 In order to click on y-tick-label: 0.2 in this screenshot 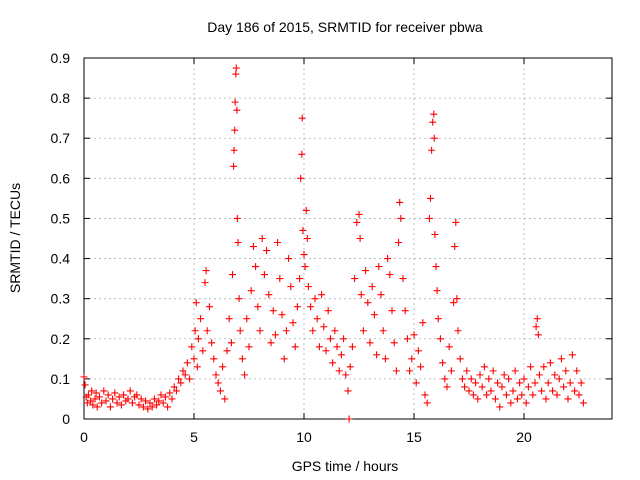, I will do `click(61, 339)`.